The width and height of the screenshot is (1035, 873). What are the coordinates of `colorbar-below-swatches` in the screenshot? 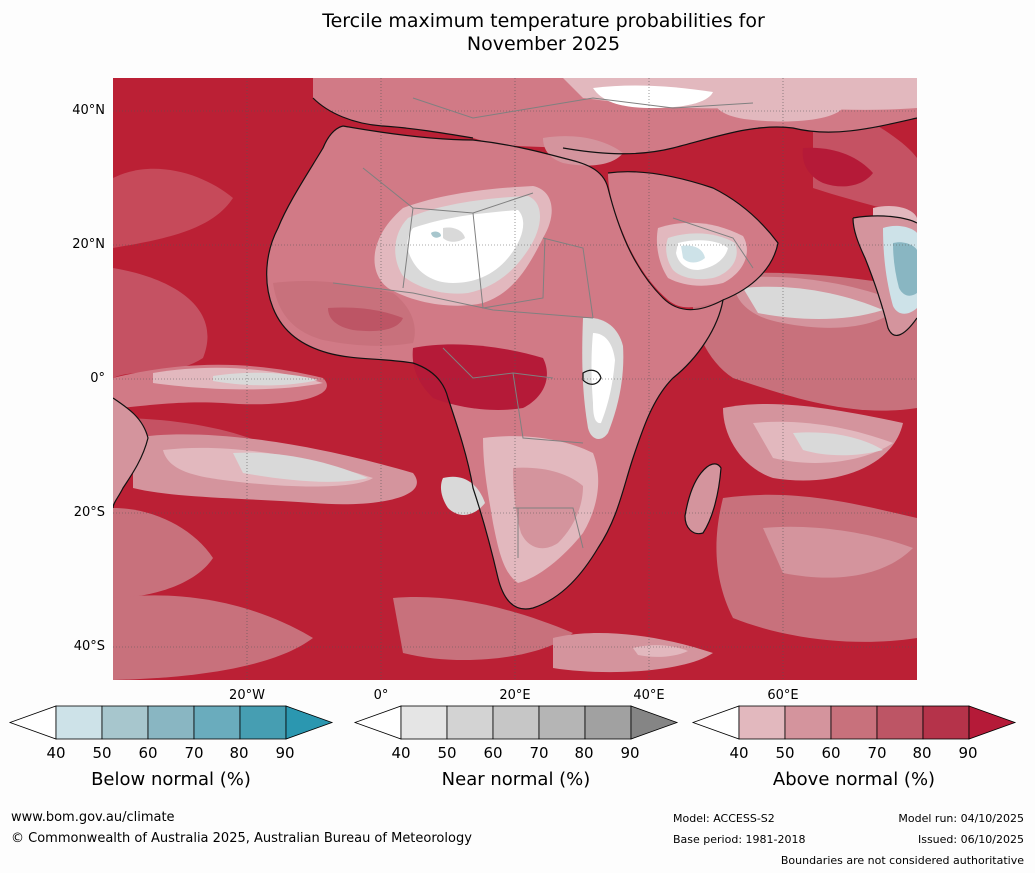 It's located at (171, 722).